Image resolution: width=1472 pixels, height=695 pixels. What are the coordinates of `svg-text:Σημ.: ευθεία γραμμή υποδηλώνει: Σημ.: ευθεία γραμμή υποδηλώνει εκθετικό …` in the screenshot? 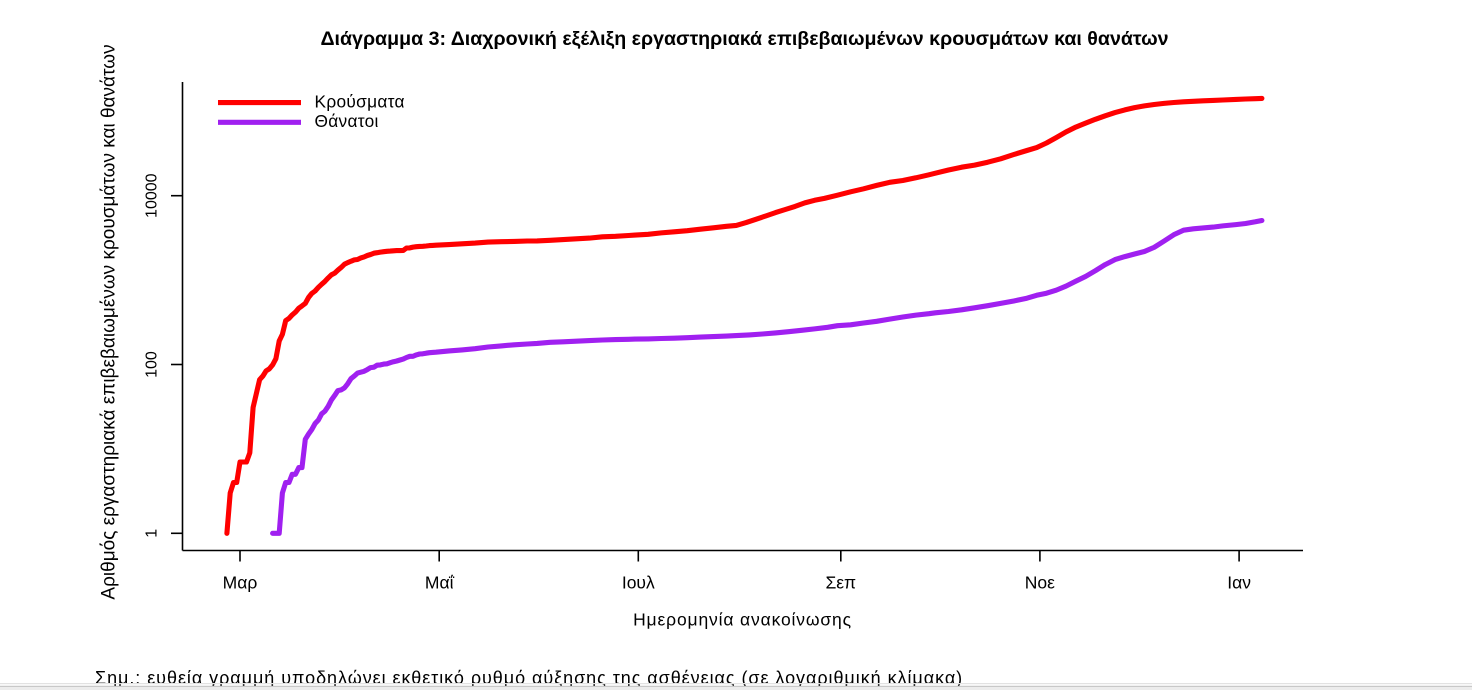 It's located at (529, 678).